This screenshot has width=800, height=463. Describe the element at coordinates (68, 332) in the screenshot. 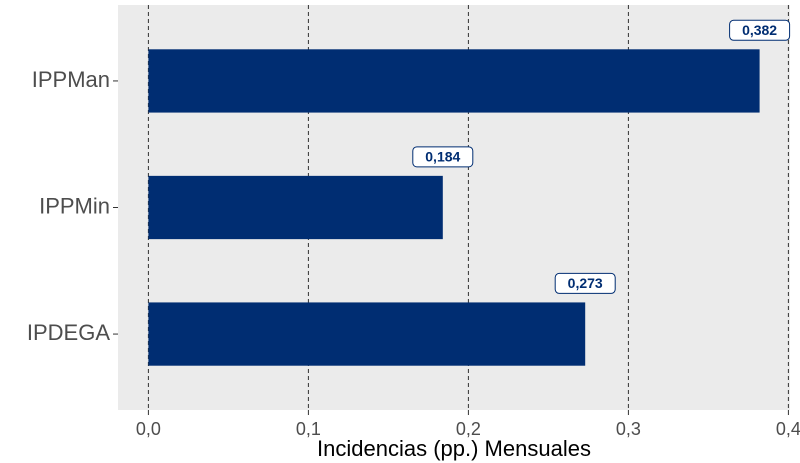

I see `y-tick-label: IPDEGA` at that location.